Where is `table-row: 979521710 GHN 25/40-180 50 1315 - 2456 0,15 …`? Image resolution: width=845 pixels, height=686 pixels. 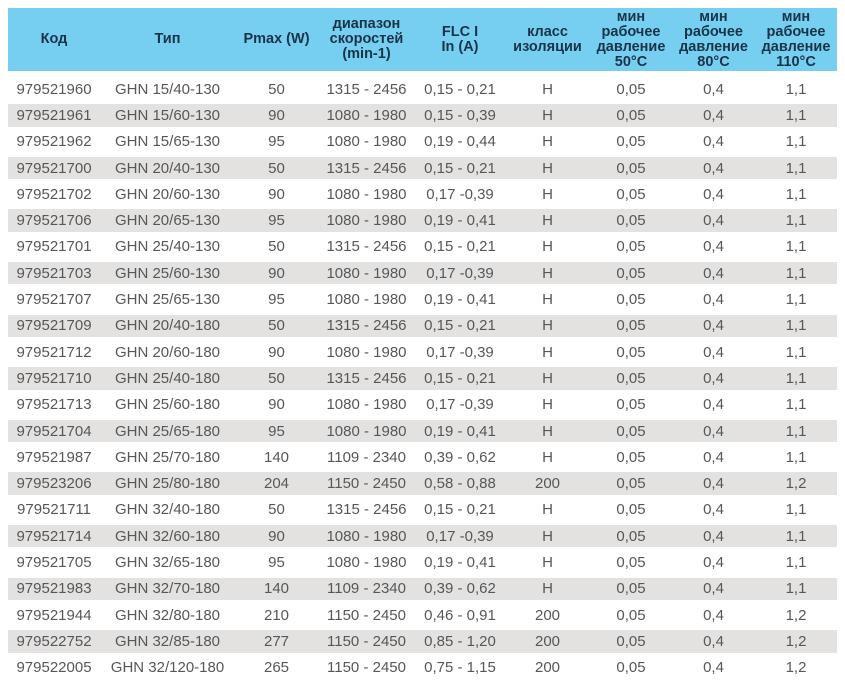 table-row: 979521710 GHN 25/40-180 50 1315 - 2456 0,15 … is located at coordinates (422, 378).